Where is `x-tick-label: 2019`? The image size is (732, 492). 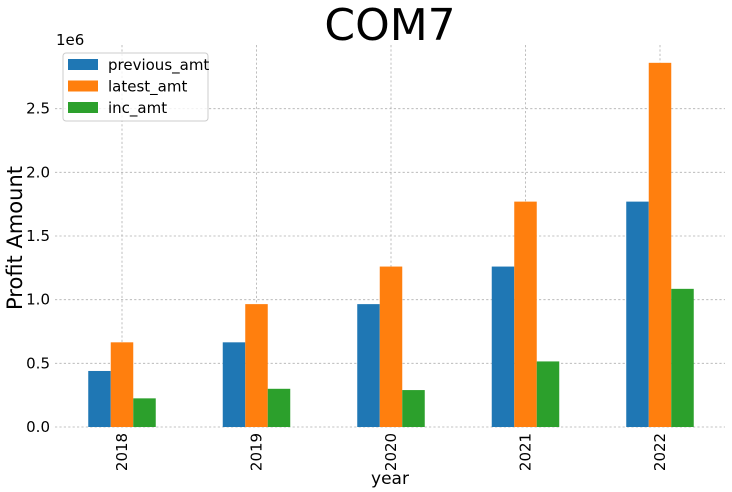 x-tick-label: 2019 is located at coordinates (257, 452).